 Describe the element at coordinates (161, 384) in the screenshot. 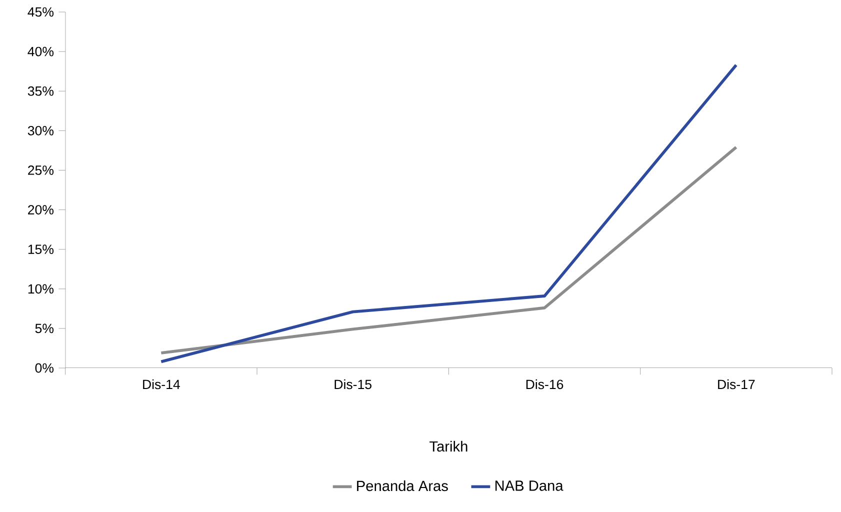

I see `x-tick-label: Dis-14` at that location.